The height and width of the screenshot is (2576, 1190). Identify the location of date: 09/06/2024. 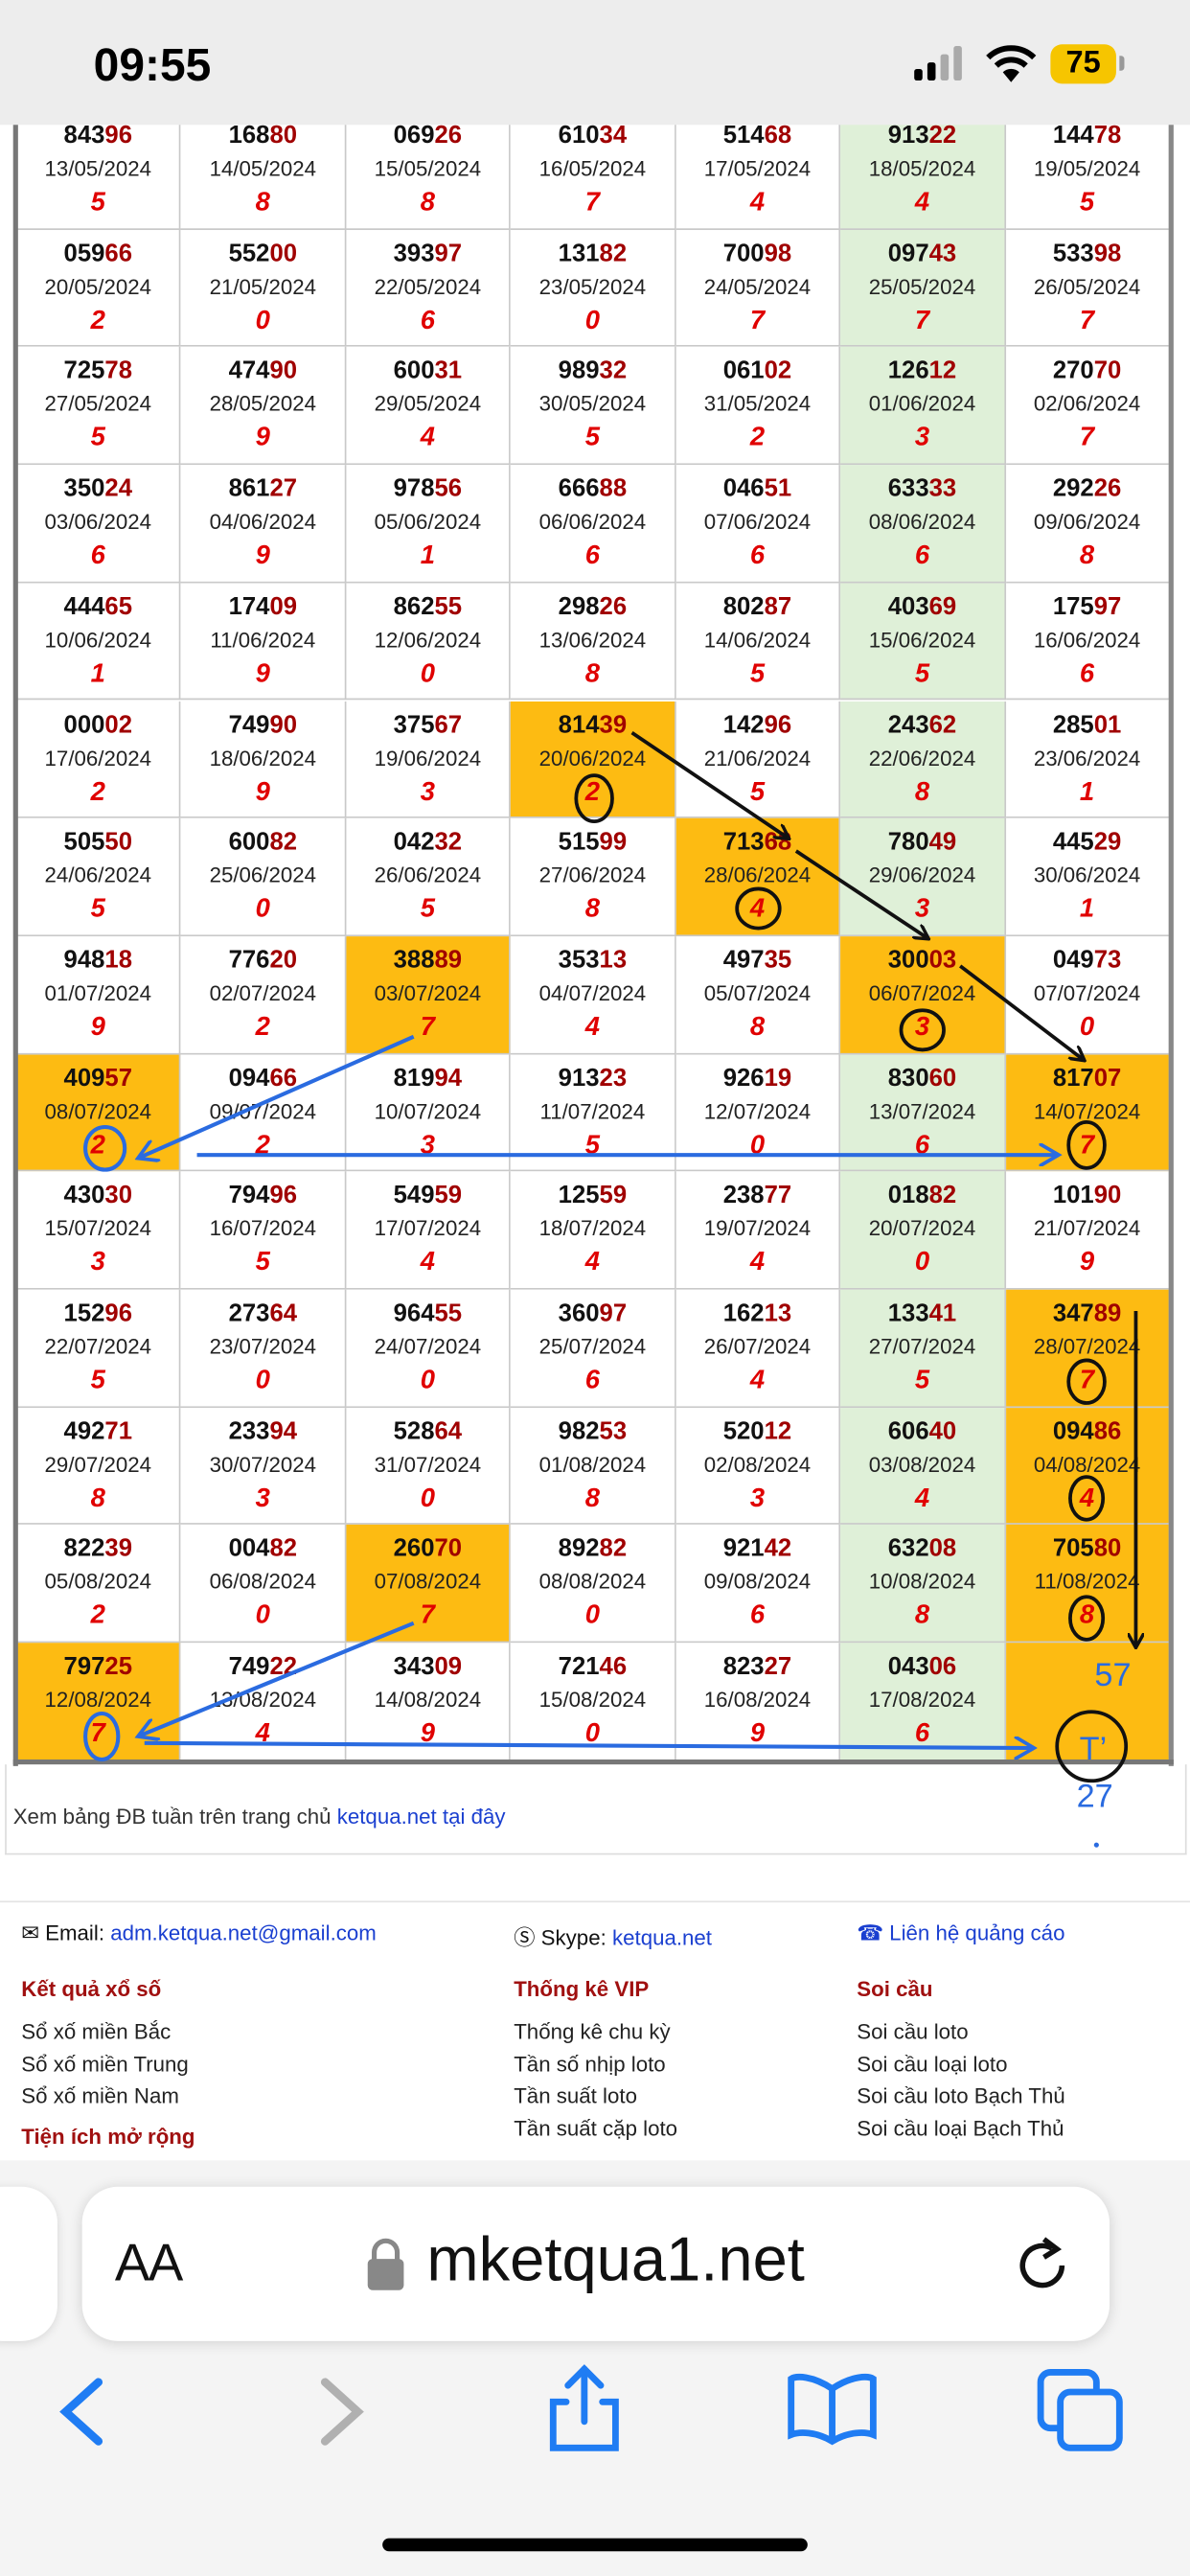
(1087, 522).